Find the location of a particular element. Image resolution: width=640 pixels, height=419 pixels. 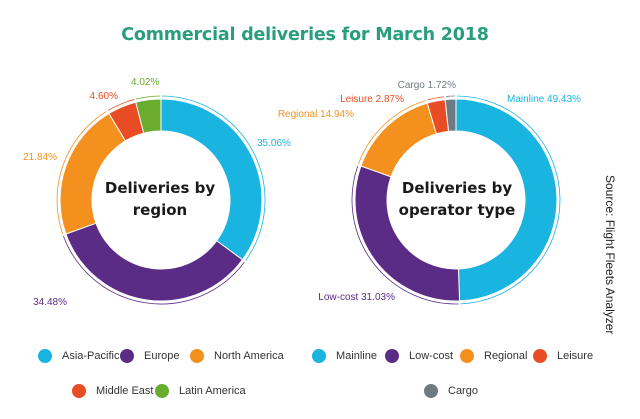

legend-label: Mainline is located at coordinates (356, 356).